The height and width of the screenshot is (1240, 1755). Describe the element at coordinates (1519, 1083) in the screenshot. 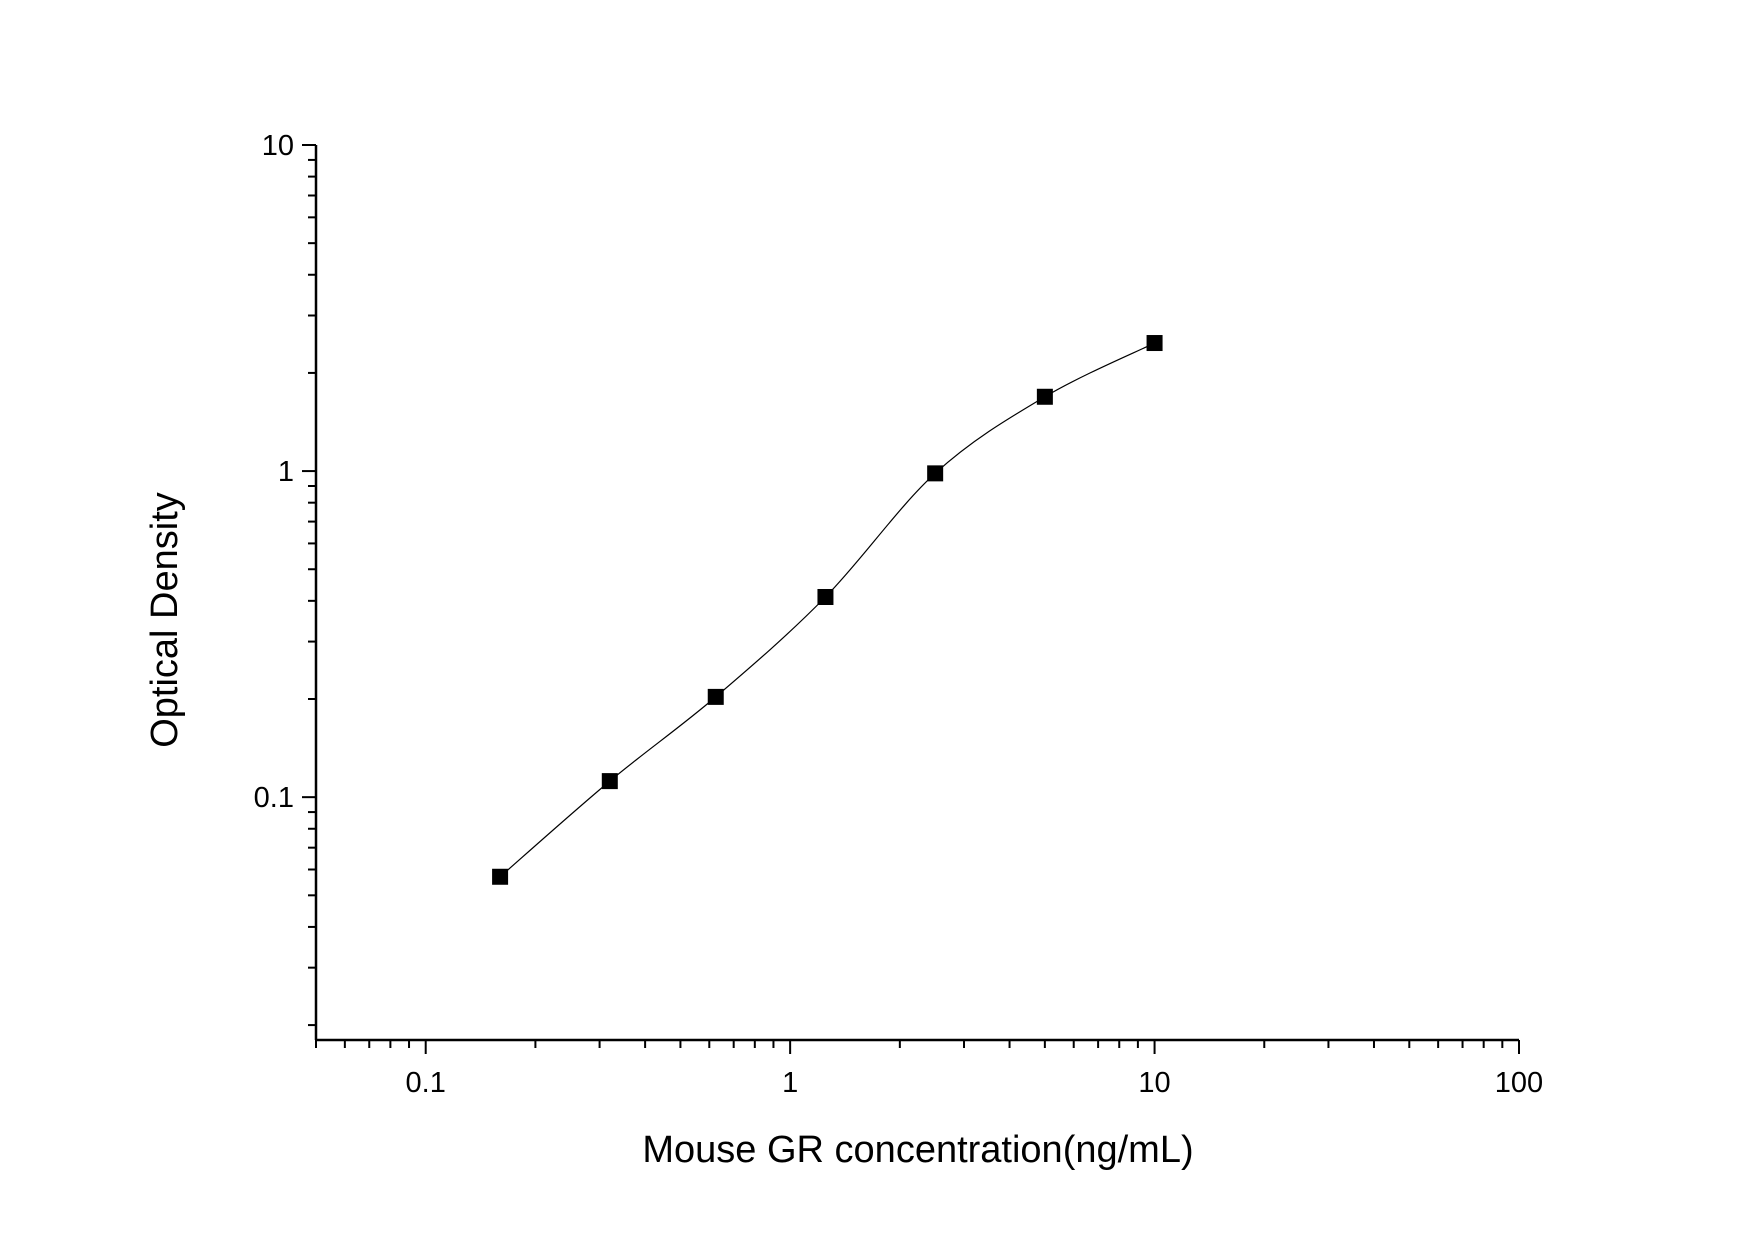

I see `x-tick-label: 100` at that location.